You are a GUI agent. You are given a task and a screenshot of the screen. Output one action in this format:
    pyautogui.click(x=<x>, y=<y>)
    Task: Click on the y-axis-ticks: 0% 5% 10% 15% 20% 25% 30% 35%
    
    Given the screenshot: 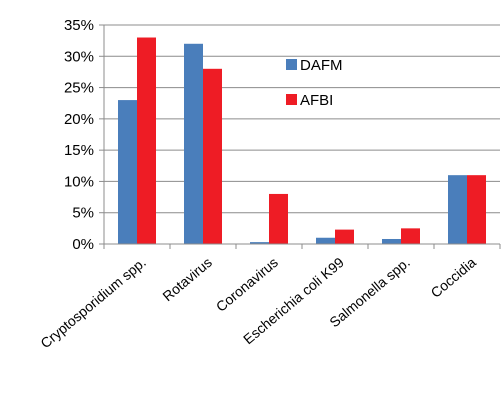 What is the action you would take?
    pyautogui.click(x=84, y=135)
    